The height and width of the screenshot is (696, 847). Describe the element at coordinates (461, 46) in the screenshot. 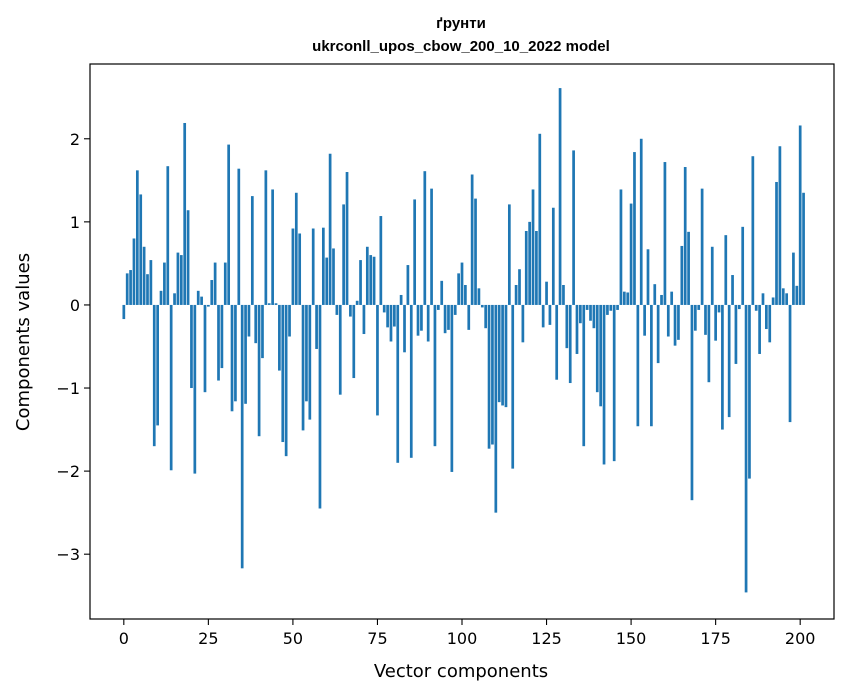

I see `chart-subtitle: ukrconll_upos_cbow_200_10_2022 model` at that location.